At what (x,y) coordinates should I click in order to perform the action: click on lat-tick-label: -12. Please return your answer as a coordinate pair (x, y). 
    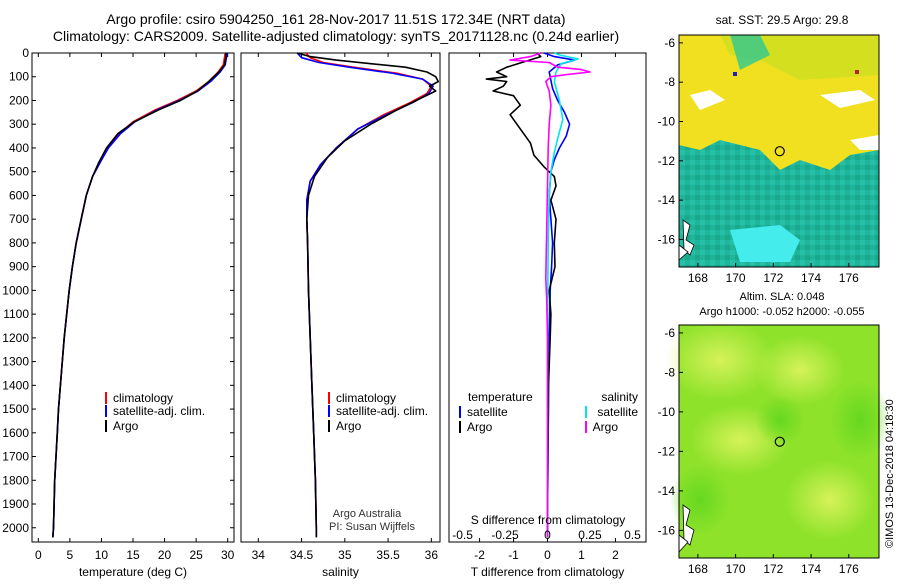
    Looking at the image, I should click on (667, 451).